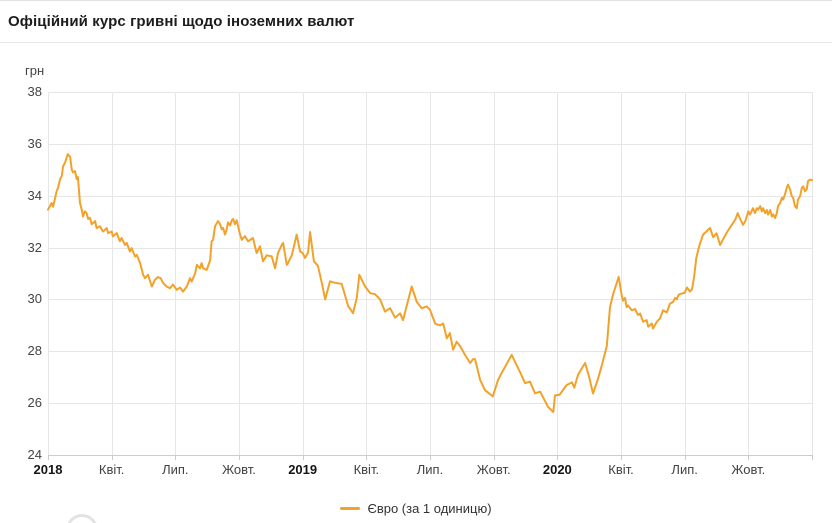 The height and width of the screenshot is (523, 832). Describe the element at coordinates (34, 403) in the screenshot. I see `y-tick-label: 26` at that location.